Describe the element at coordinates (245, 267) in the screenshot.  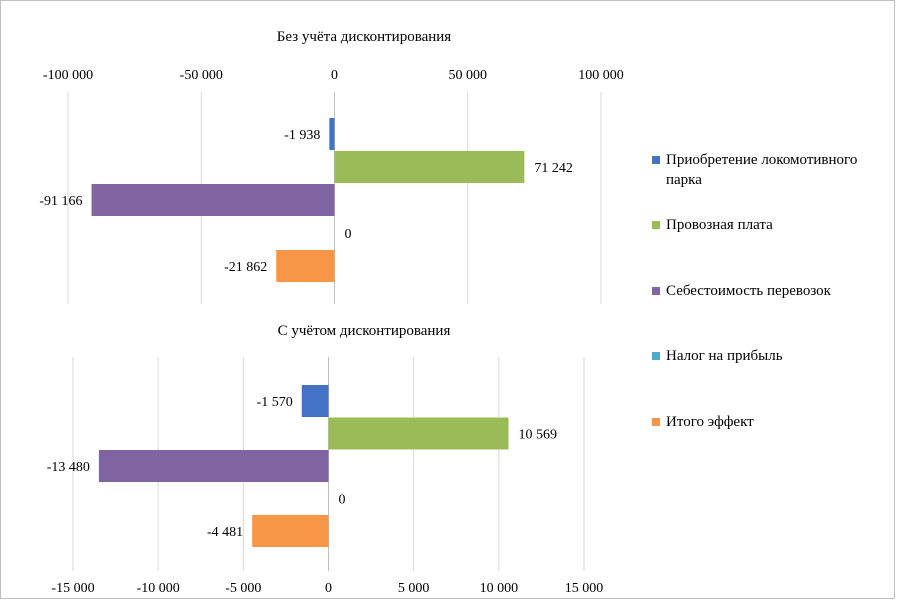
I see `data-label: -21 862` at that location.